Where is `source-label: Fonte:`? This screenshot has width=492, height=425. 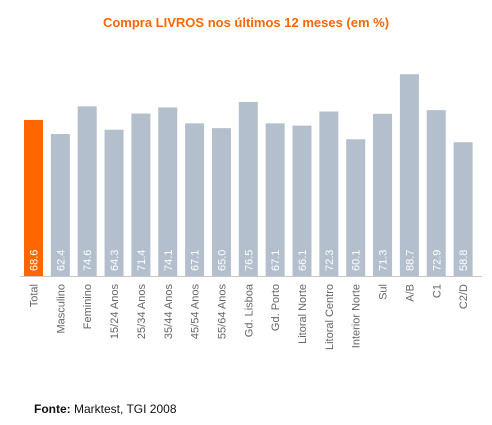 source-label: Fonte: is located at coordinates (52, 409).